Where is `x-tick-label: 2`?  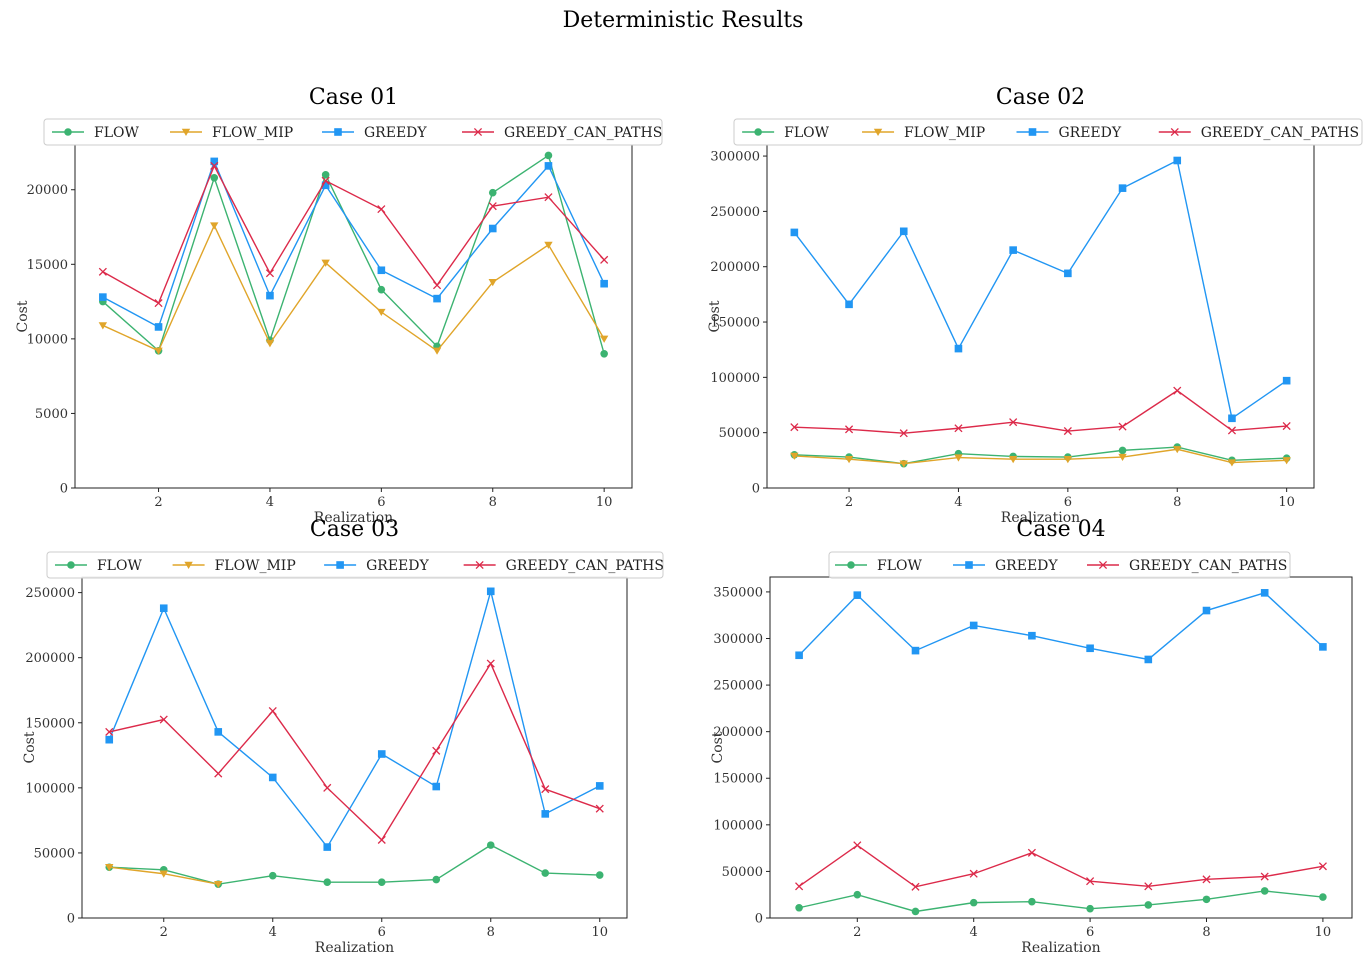
x-tick-label: 2 is located at coordinates (158, 502).